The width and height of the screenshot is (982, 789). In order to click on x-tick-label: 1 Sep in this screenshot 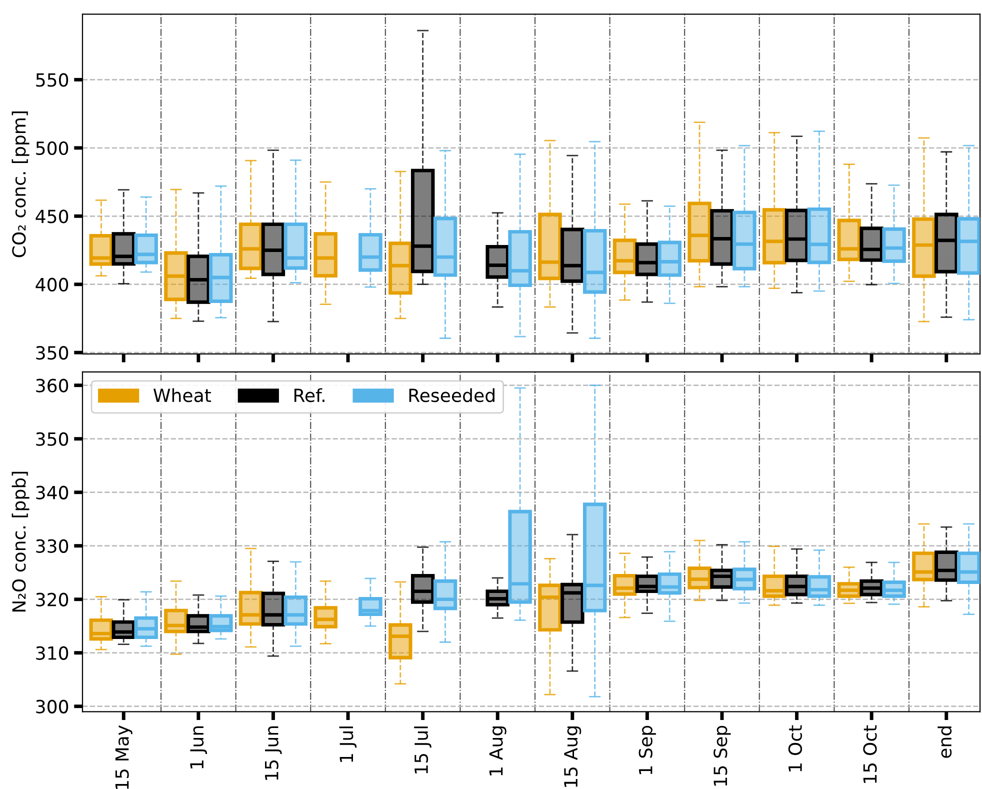, I will do `click(647, 750)`.